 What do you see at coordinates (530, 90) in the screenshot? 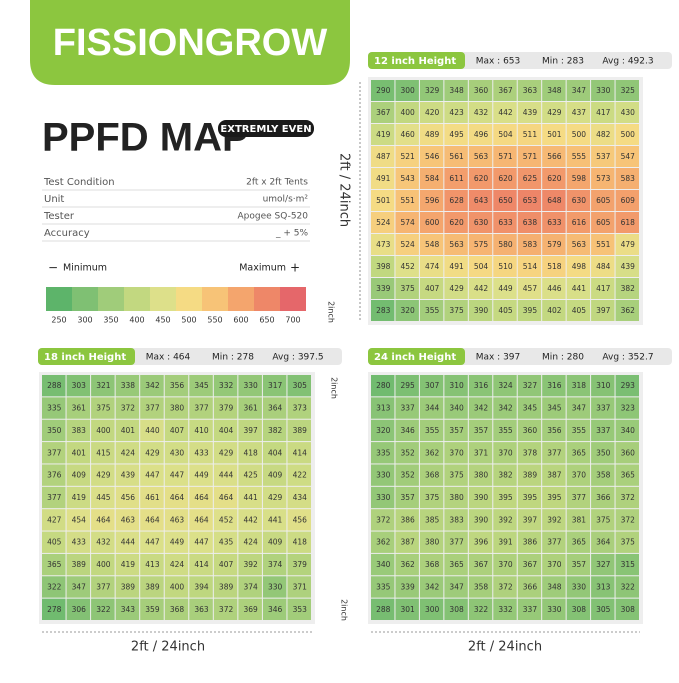
I see `cell-value: 363` at bounding box center [530, 90].